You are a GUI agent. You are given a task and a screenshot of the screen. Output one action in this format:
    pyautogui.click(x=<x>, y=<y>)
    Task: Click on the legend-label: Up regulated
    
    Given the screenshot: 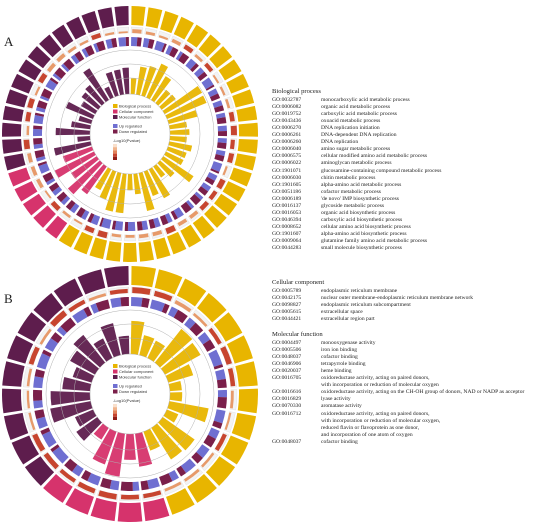 What is the action you would take?
    pyautogui.click(x=130, y=126)
    